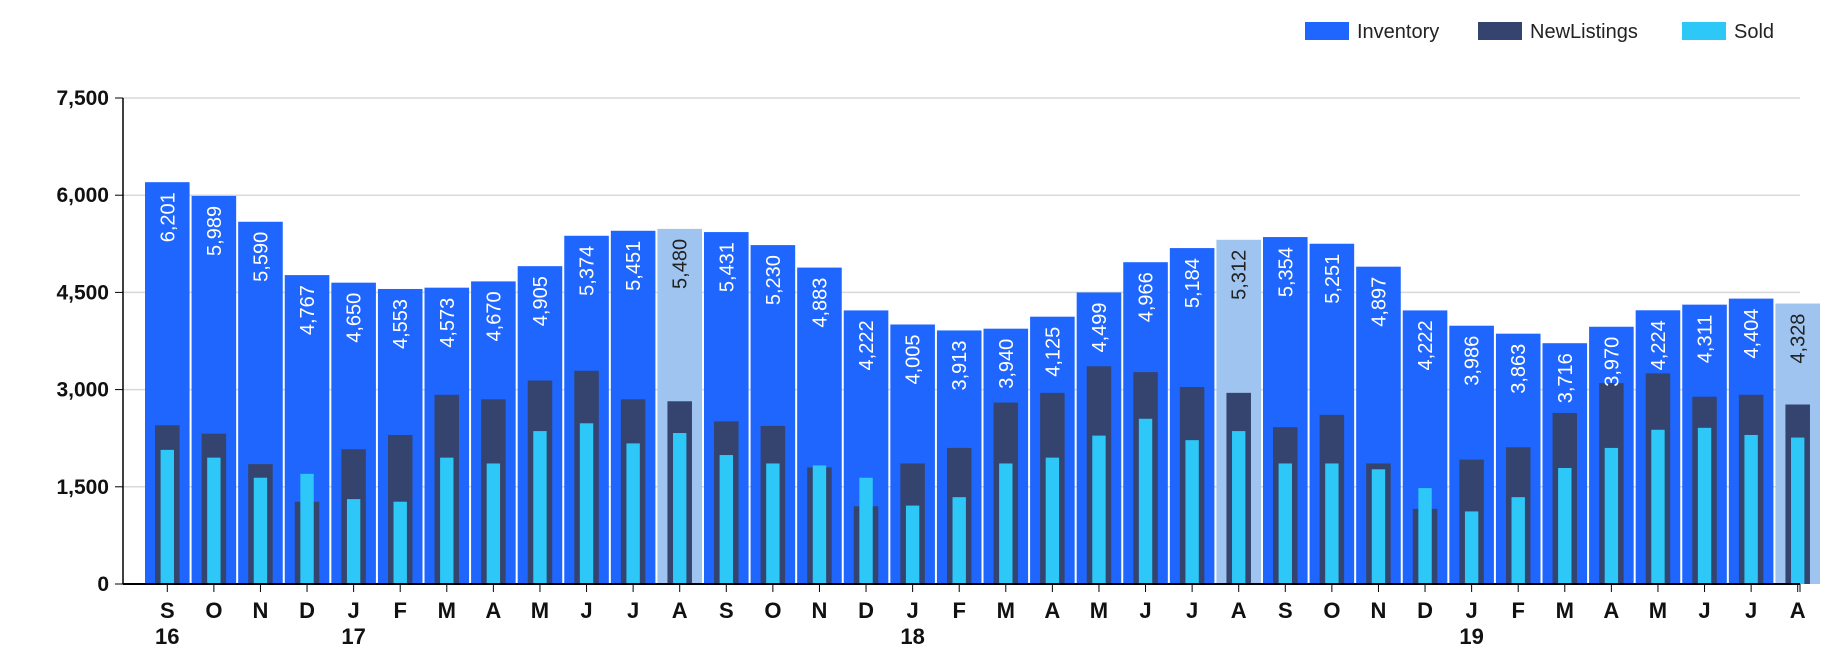  Describe the element at coordinates (1333, 279) in the screenshot. I see `inventory-data-label: 5,251` at that location.